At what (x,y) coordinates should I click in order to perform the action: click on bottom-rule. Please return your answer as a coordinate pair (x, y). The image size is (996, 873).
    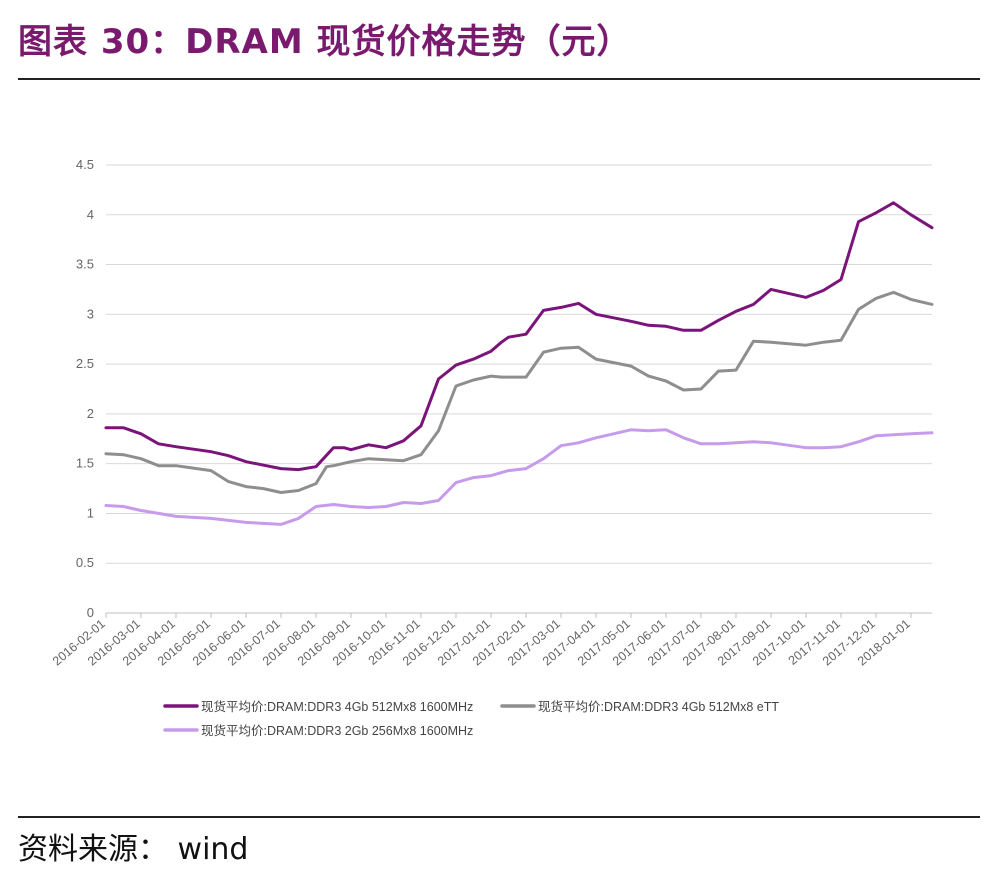
    Looking at the image, I should click on (499, 817).